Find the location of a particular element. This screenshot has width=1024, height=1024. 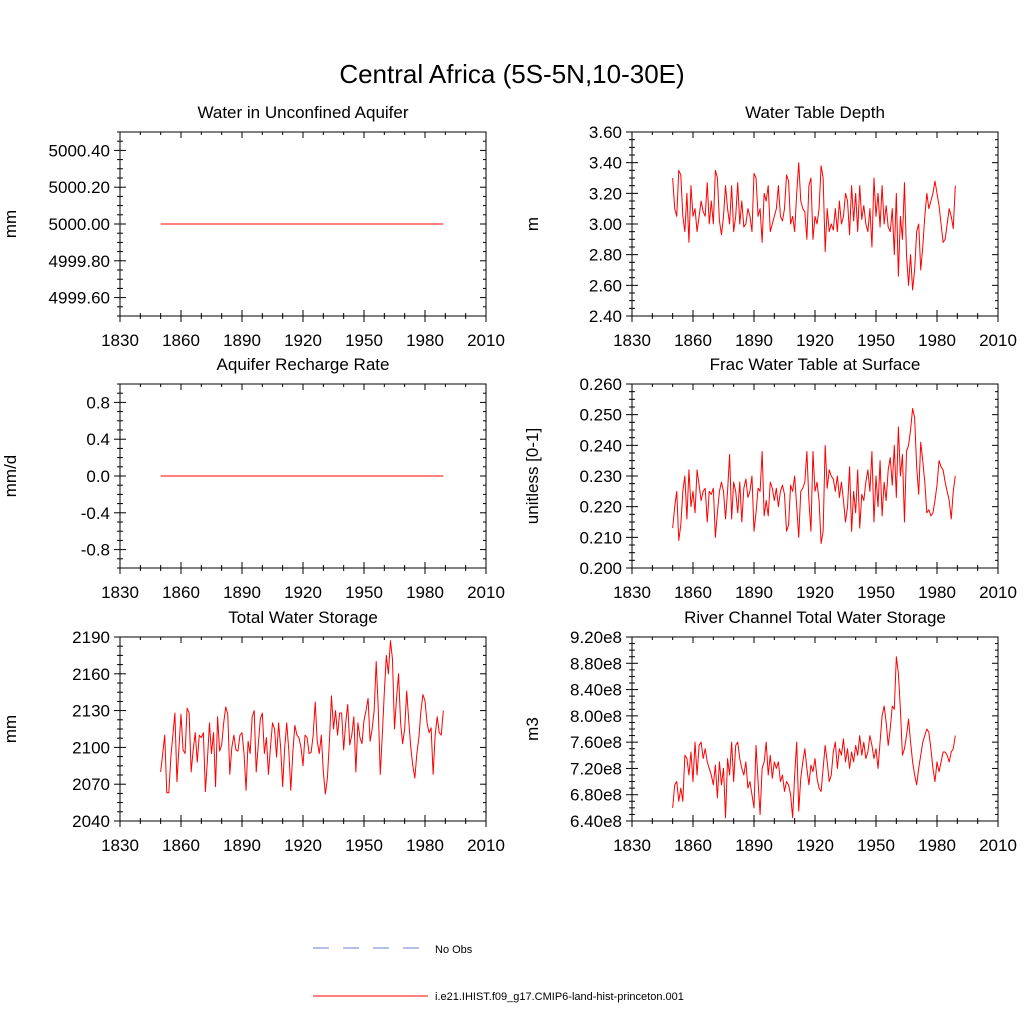

y-tick-label: 3.60 is located at coordinates (605, 132).